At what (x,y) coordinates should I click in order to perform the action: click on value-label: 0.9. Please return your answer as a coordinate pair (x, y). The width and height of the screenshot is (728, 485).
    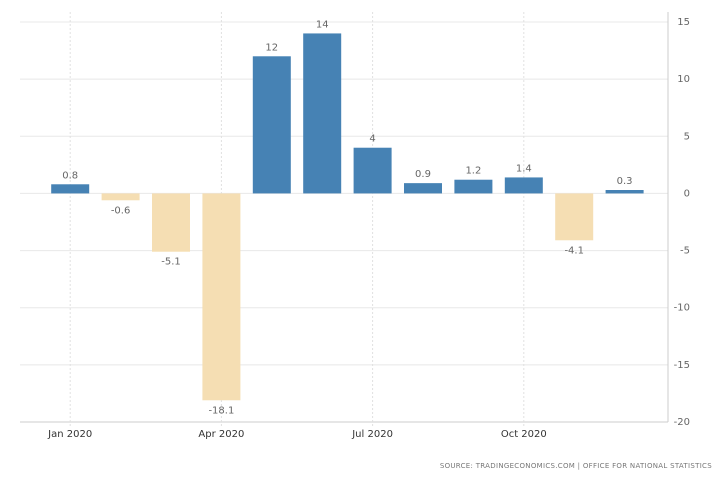
    Looking at the image, I should click on (423, 174).